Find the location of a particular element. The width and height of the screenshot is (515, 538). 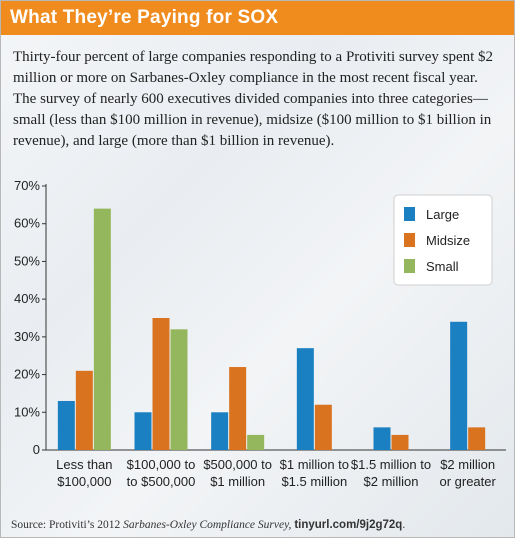

x-tick-label: $1 million to is located at coordinates (314, 464).